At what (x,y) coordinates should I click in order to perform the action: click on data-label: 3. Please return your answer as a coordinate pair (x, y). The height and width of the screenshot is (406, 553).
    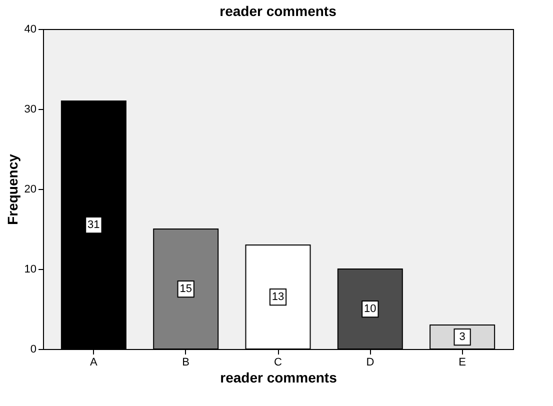
    Looking at the image, I should click on (462, 337).